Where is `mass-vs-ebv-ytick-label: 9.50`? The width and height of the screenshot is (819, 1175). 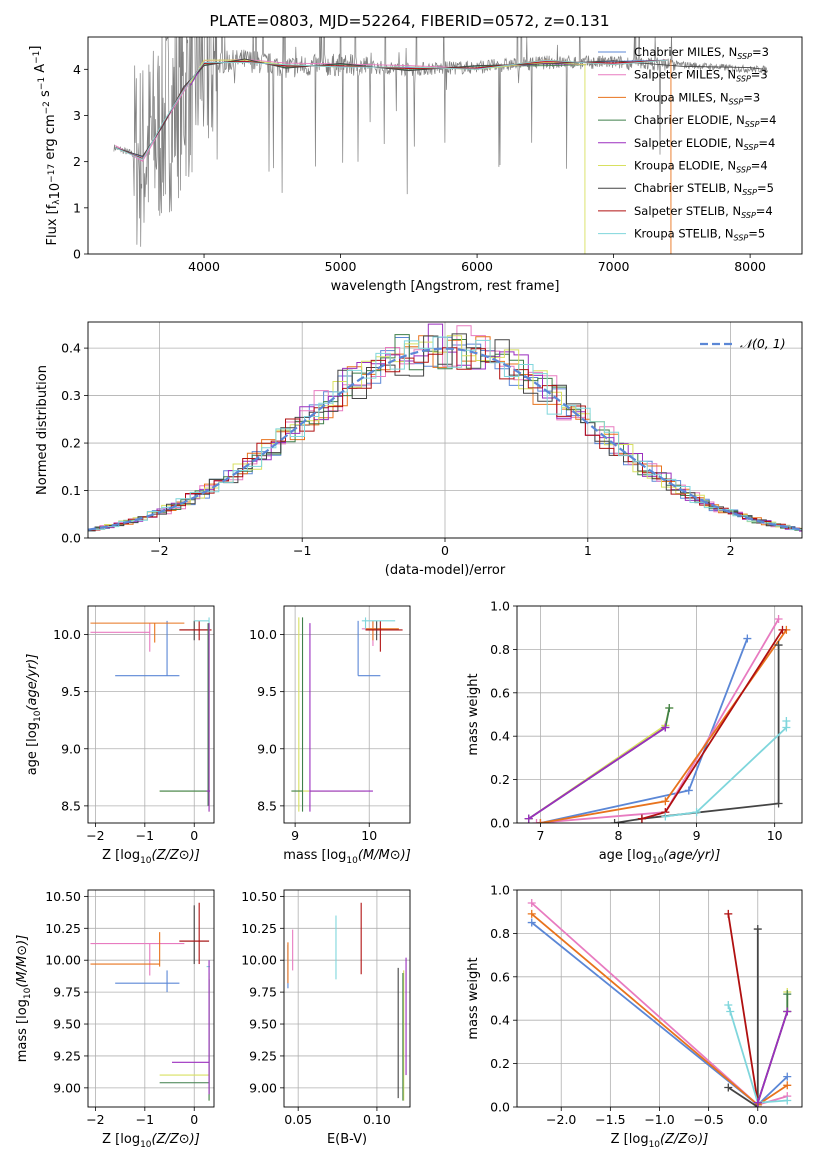
mass-vs-ebv-ytick-label: 9.50 is located at coordinates (263, 1024).